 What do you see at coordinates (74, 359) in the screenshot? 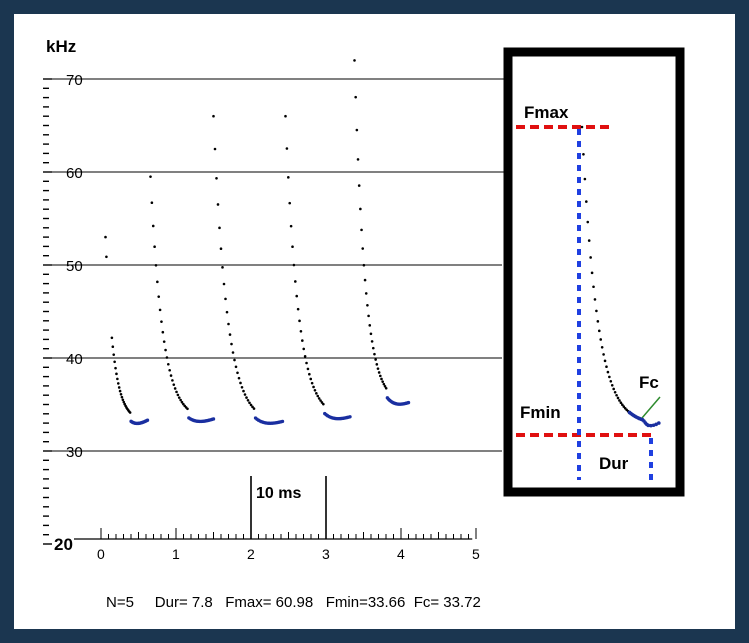
I see `y-tick-label: 40` at bounding box center [74, 359].